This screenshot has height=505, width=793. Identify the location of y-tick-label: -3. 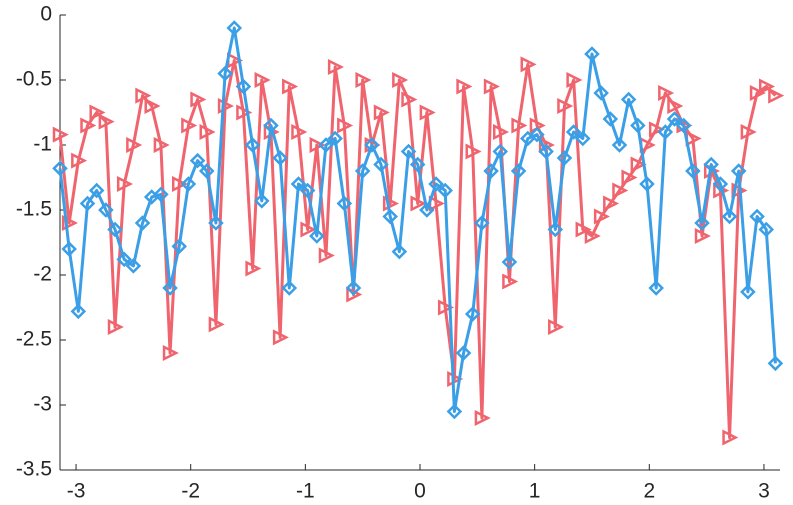
(42, 404).